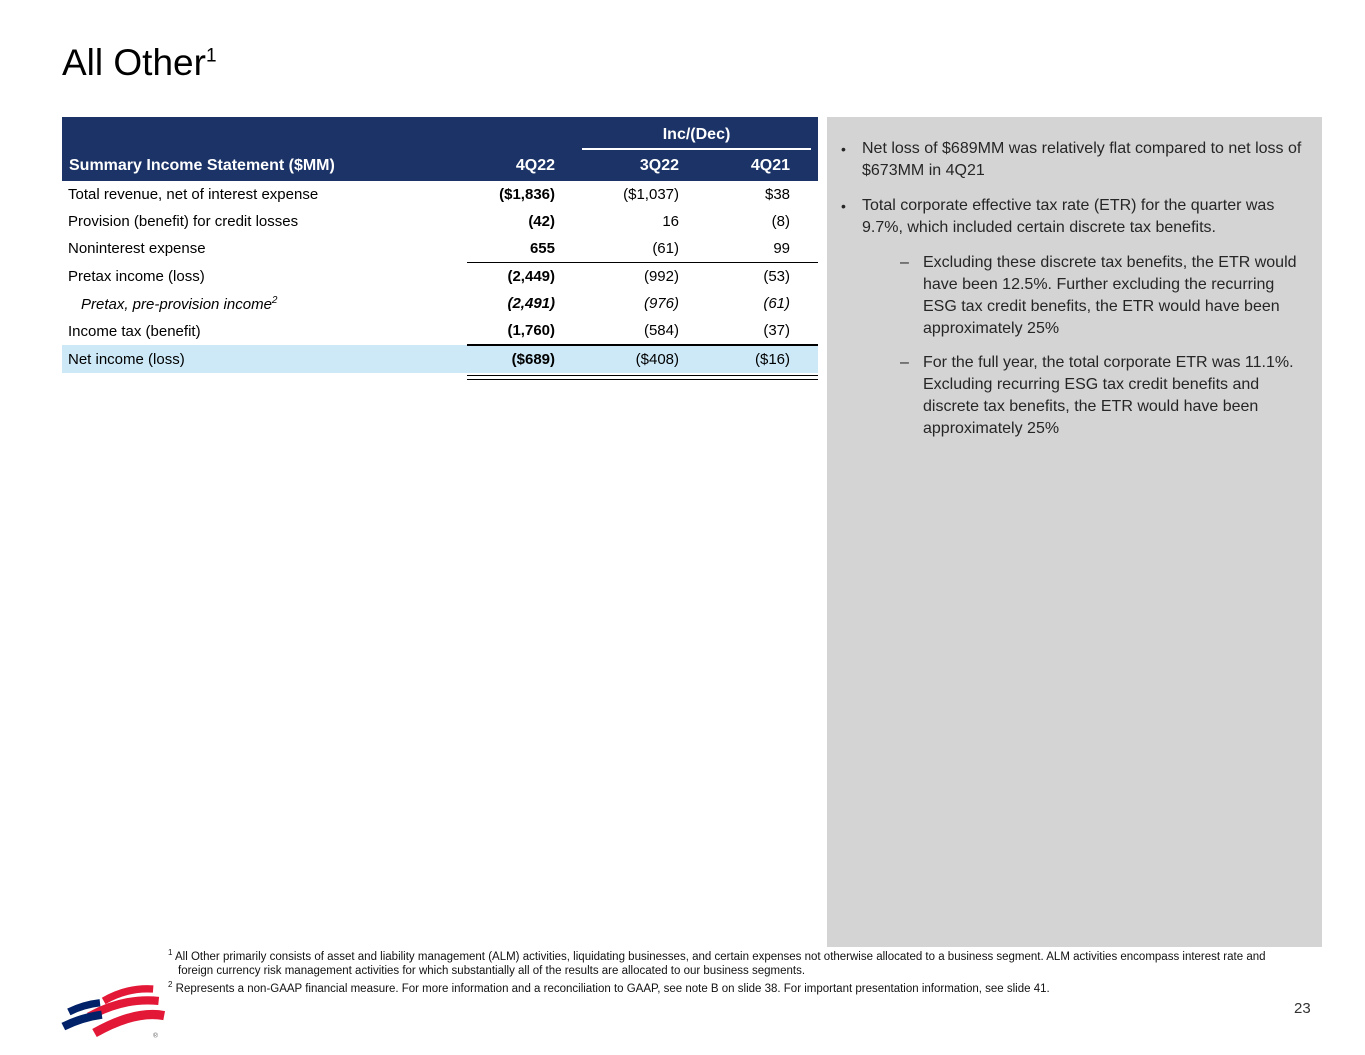 The image size is (1365, 1055). Describe the element at coordinates (513, 358) in the screenshot. I see `cell-4q22: ($689)` at that location.